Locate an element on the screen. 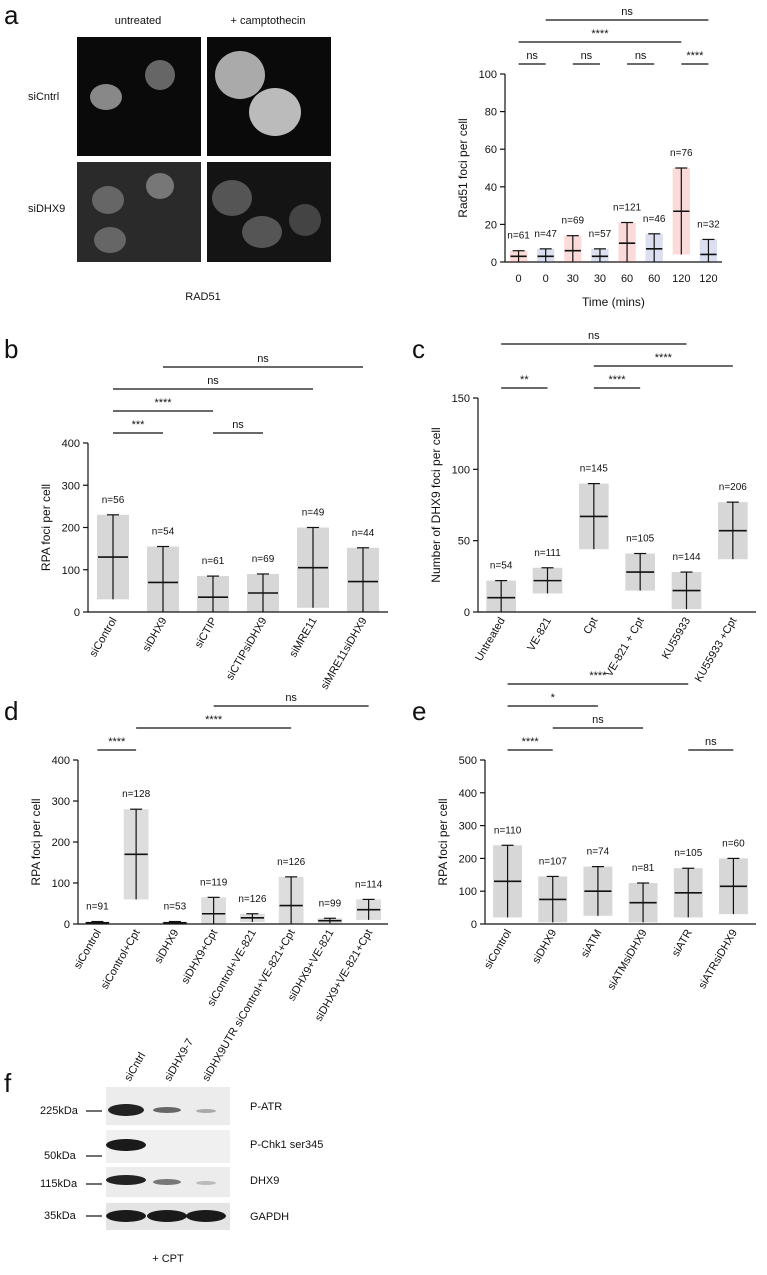  n-label: n=47 is located at coordinates (545, 234).